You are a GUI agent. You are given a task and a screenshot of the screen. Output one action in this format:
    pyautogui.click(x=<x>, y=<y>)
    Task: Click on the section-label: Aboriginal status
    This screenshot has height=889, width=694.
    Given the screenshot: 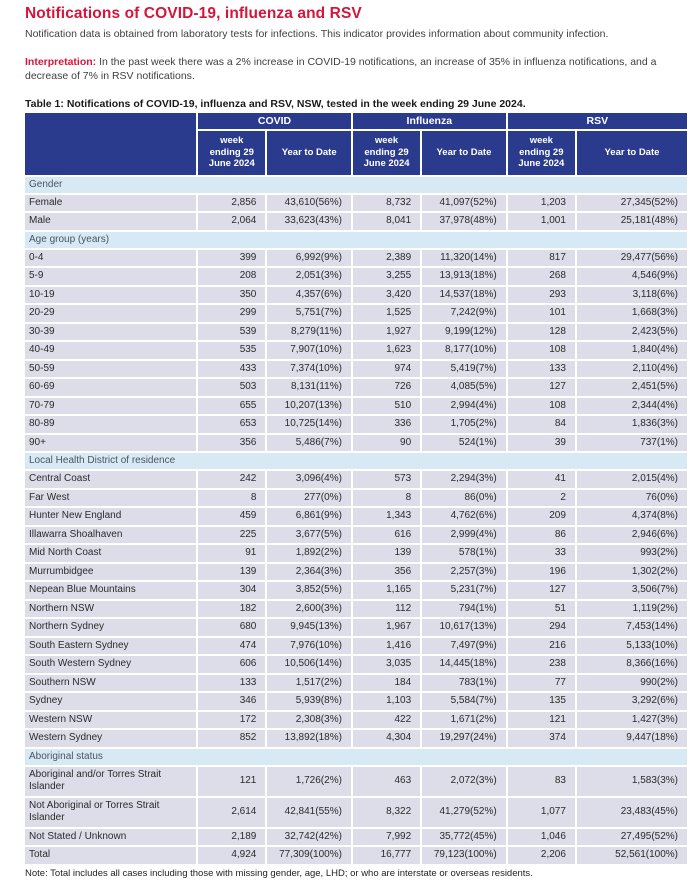 What is the action you would take?
    pyautogui.click(x=356, y=756)
    